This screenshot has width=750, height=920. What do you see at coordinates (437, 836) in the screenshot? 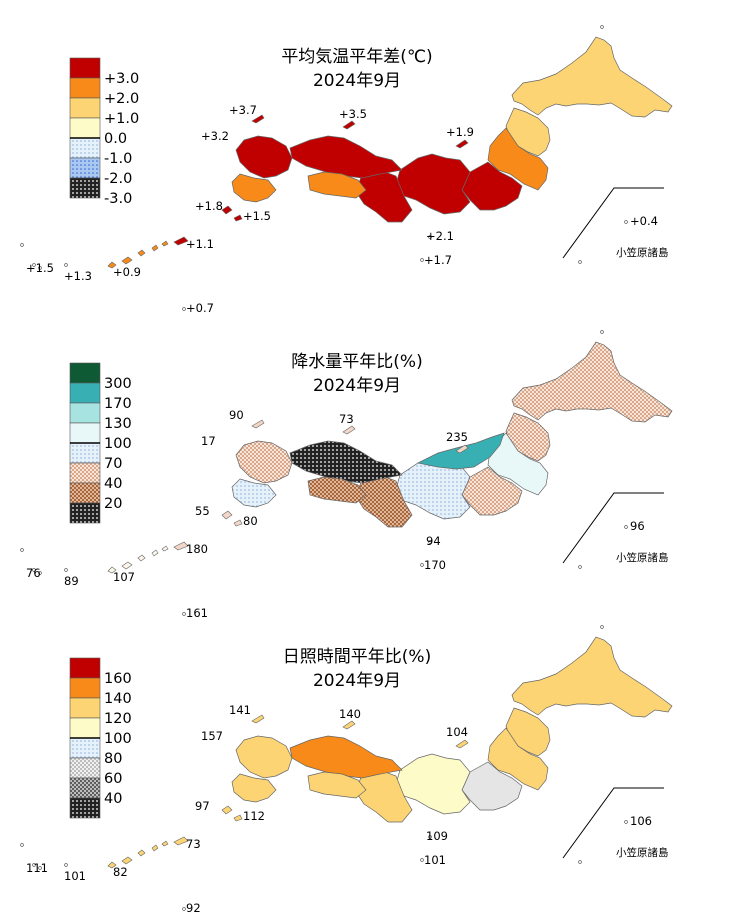
I see `station-value: 109` at bounding box center [437, 836].